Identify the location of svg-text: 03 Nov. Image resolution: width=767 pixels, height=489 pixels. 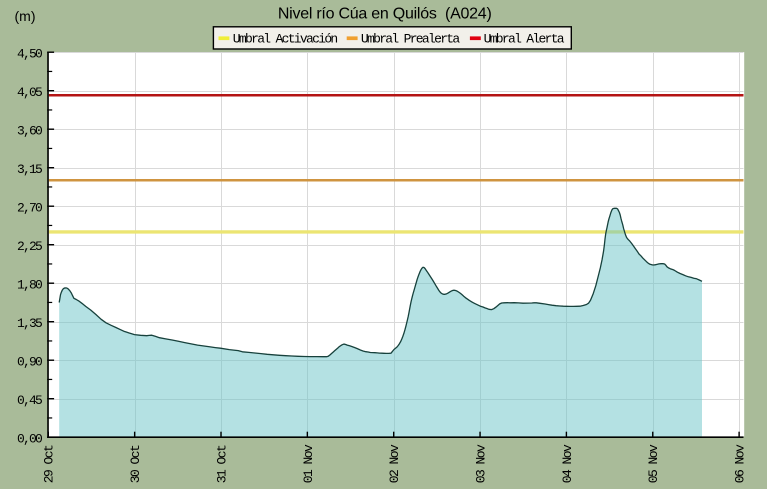
(480, 463).